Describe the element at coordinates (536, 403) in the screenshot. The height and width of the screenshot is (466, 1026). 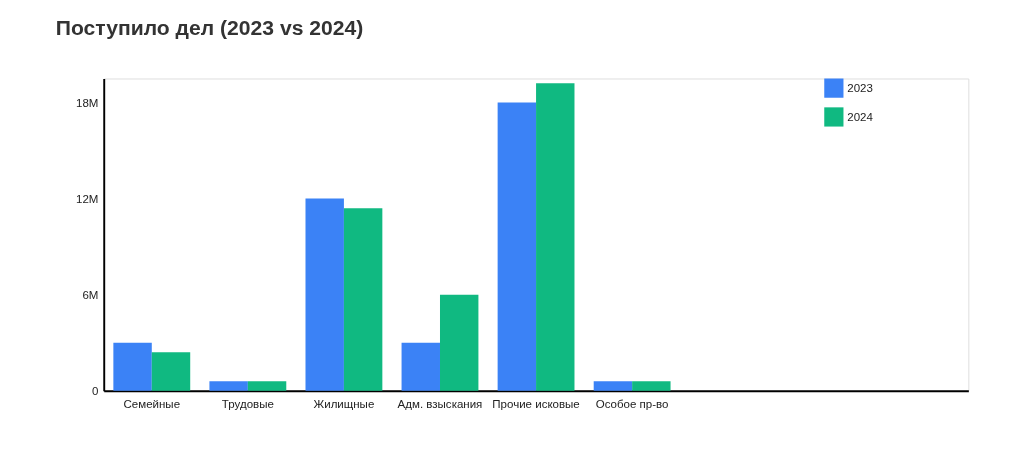
I see `x-tick-label: Прочие исковые` at that location.